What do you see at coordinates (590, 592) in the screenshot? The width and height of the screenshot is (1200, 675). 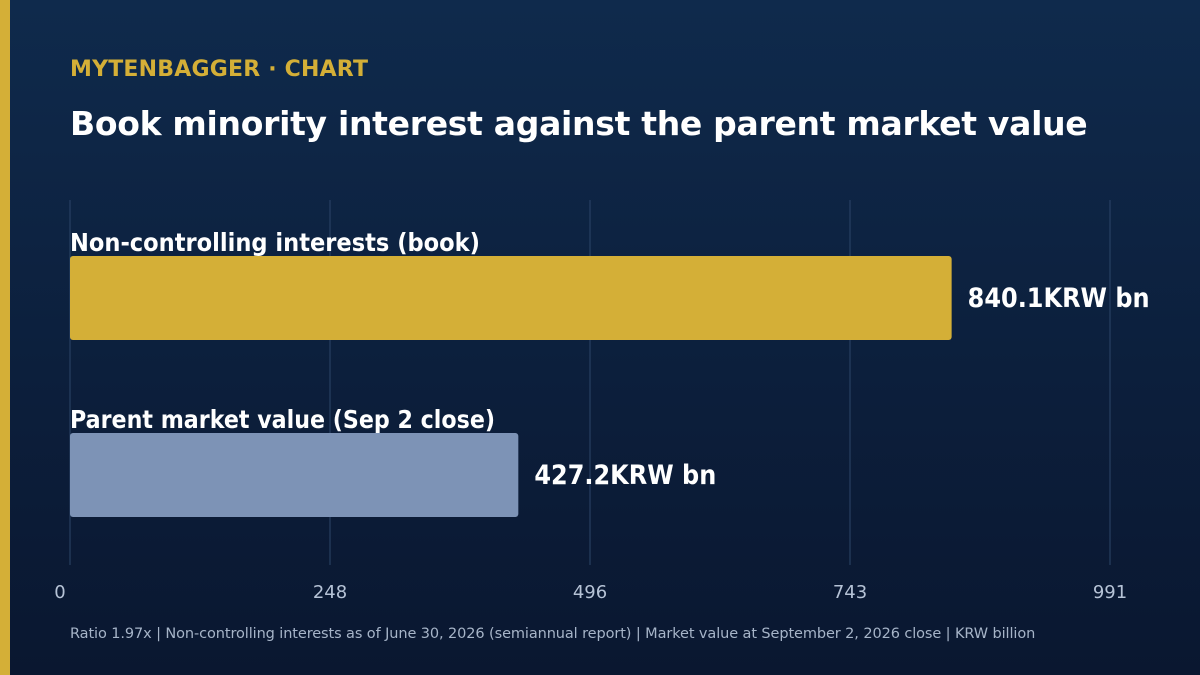 I see `x-tick-label: 496` at bounding box center [590, 592].